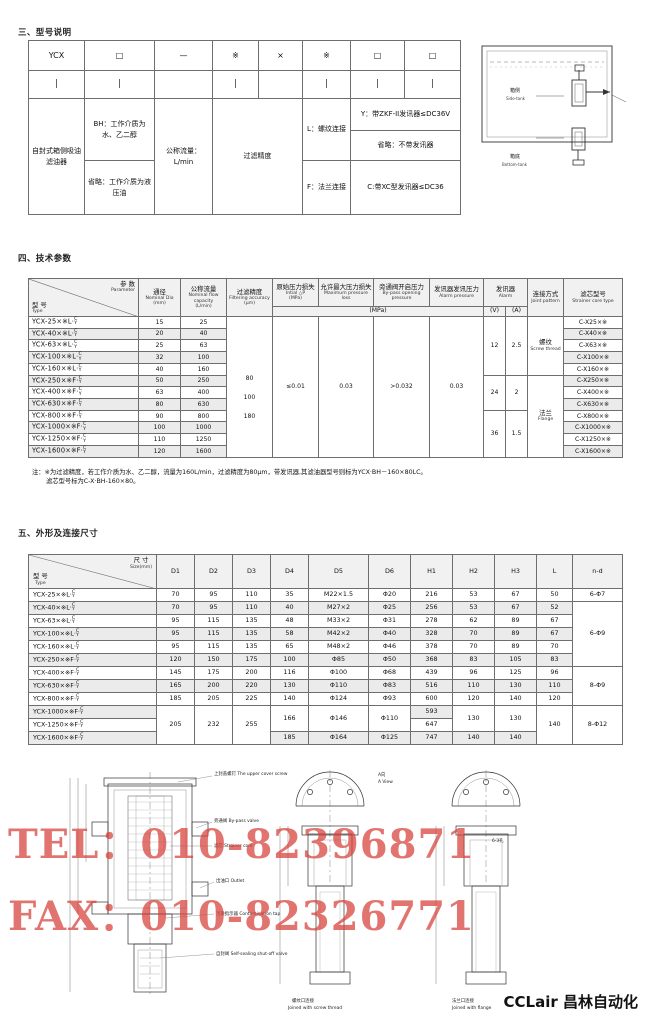  Describe the element at coordinates (289, 634) in the screenshot. I see `dim-d4-3: 58` at that location.